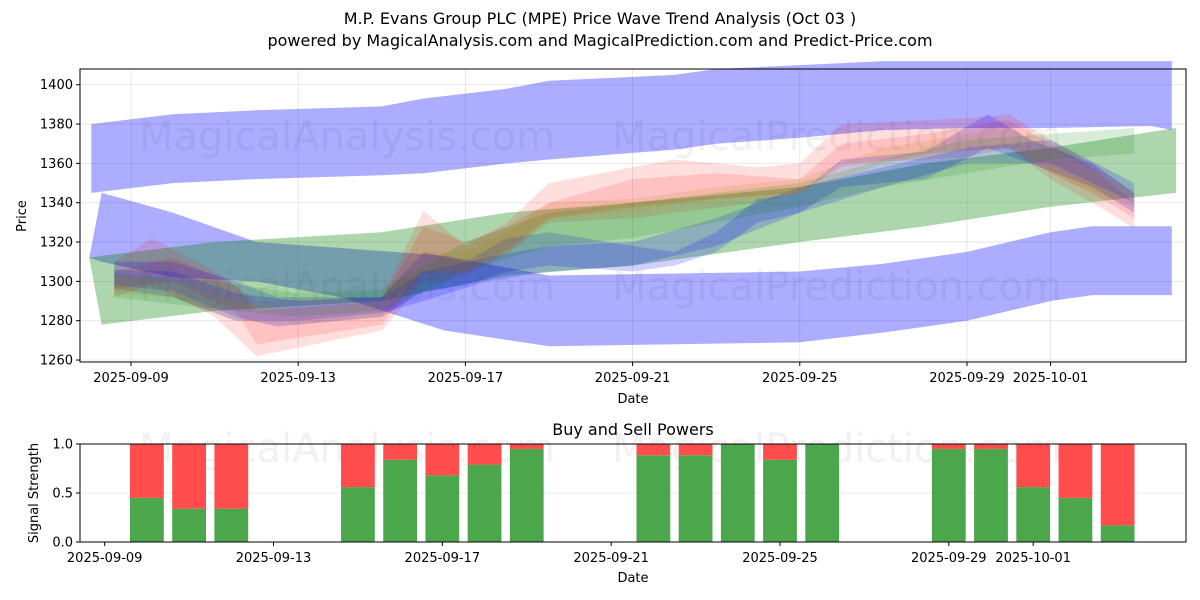 The image size is (1200, 600). I want to click on main-y-tick-label: 1260, so click(56, 361).